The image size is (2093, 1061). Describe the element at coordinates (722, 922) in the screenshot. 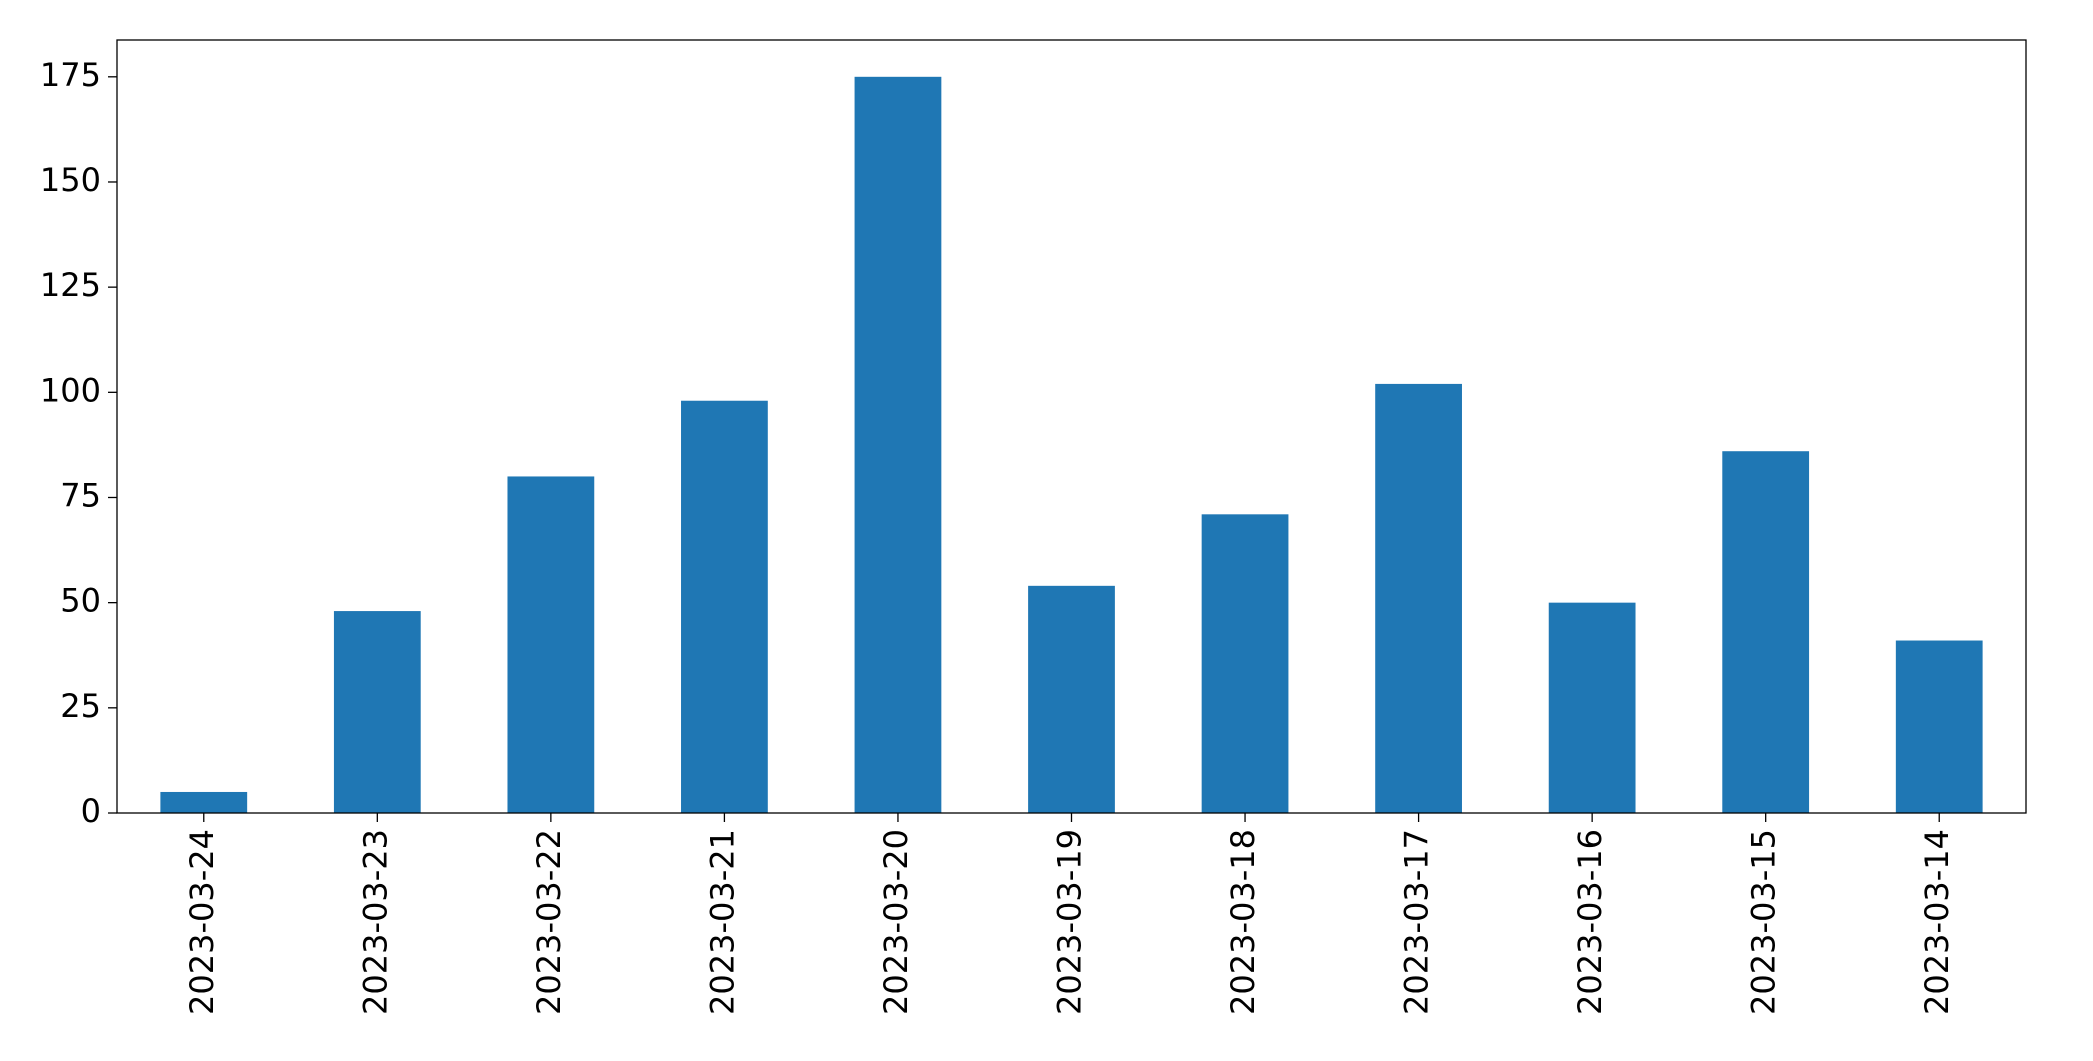

I see `x-tick-label: 2023-03-21` at that location.